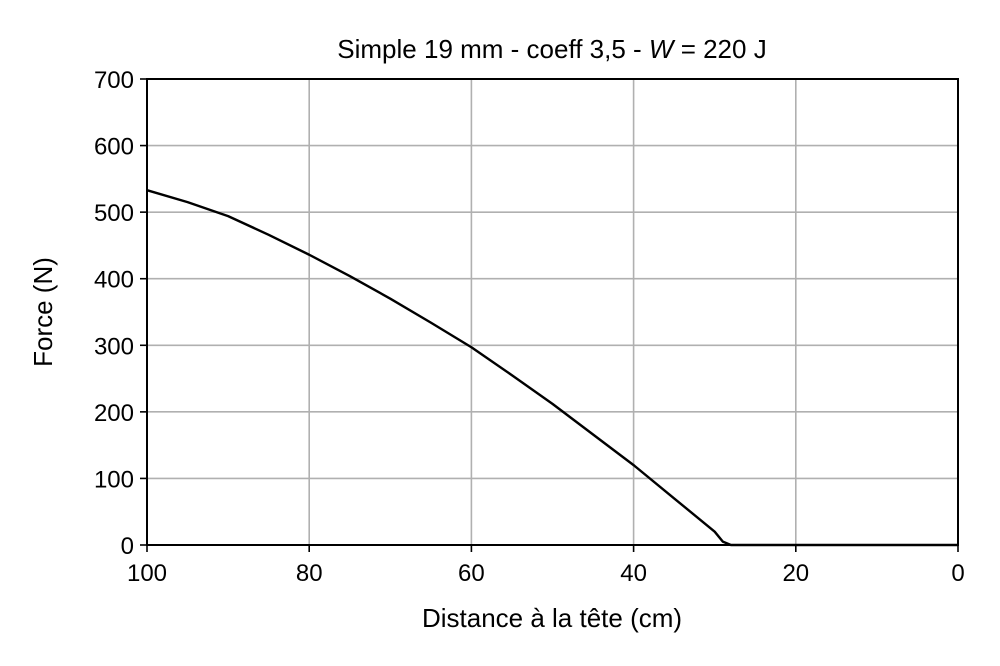  I want to click on chart-title-suffix: = 220 J, so click(719, 49).